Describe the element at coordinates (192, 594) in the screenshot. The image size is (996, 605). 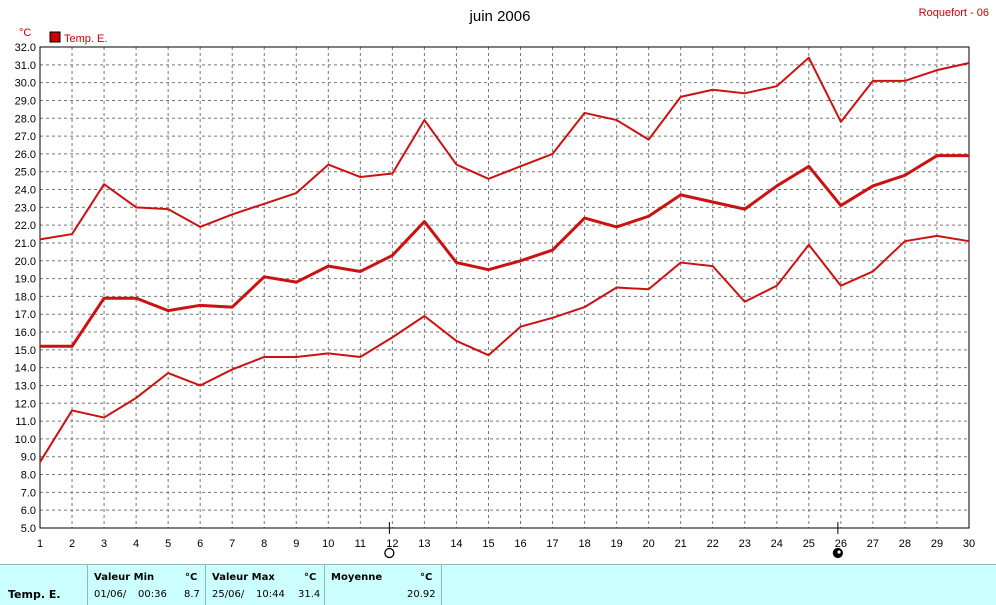
I see `min-value: 8.7` at that location.